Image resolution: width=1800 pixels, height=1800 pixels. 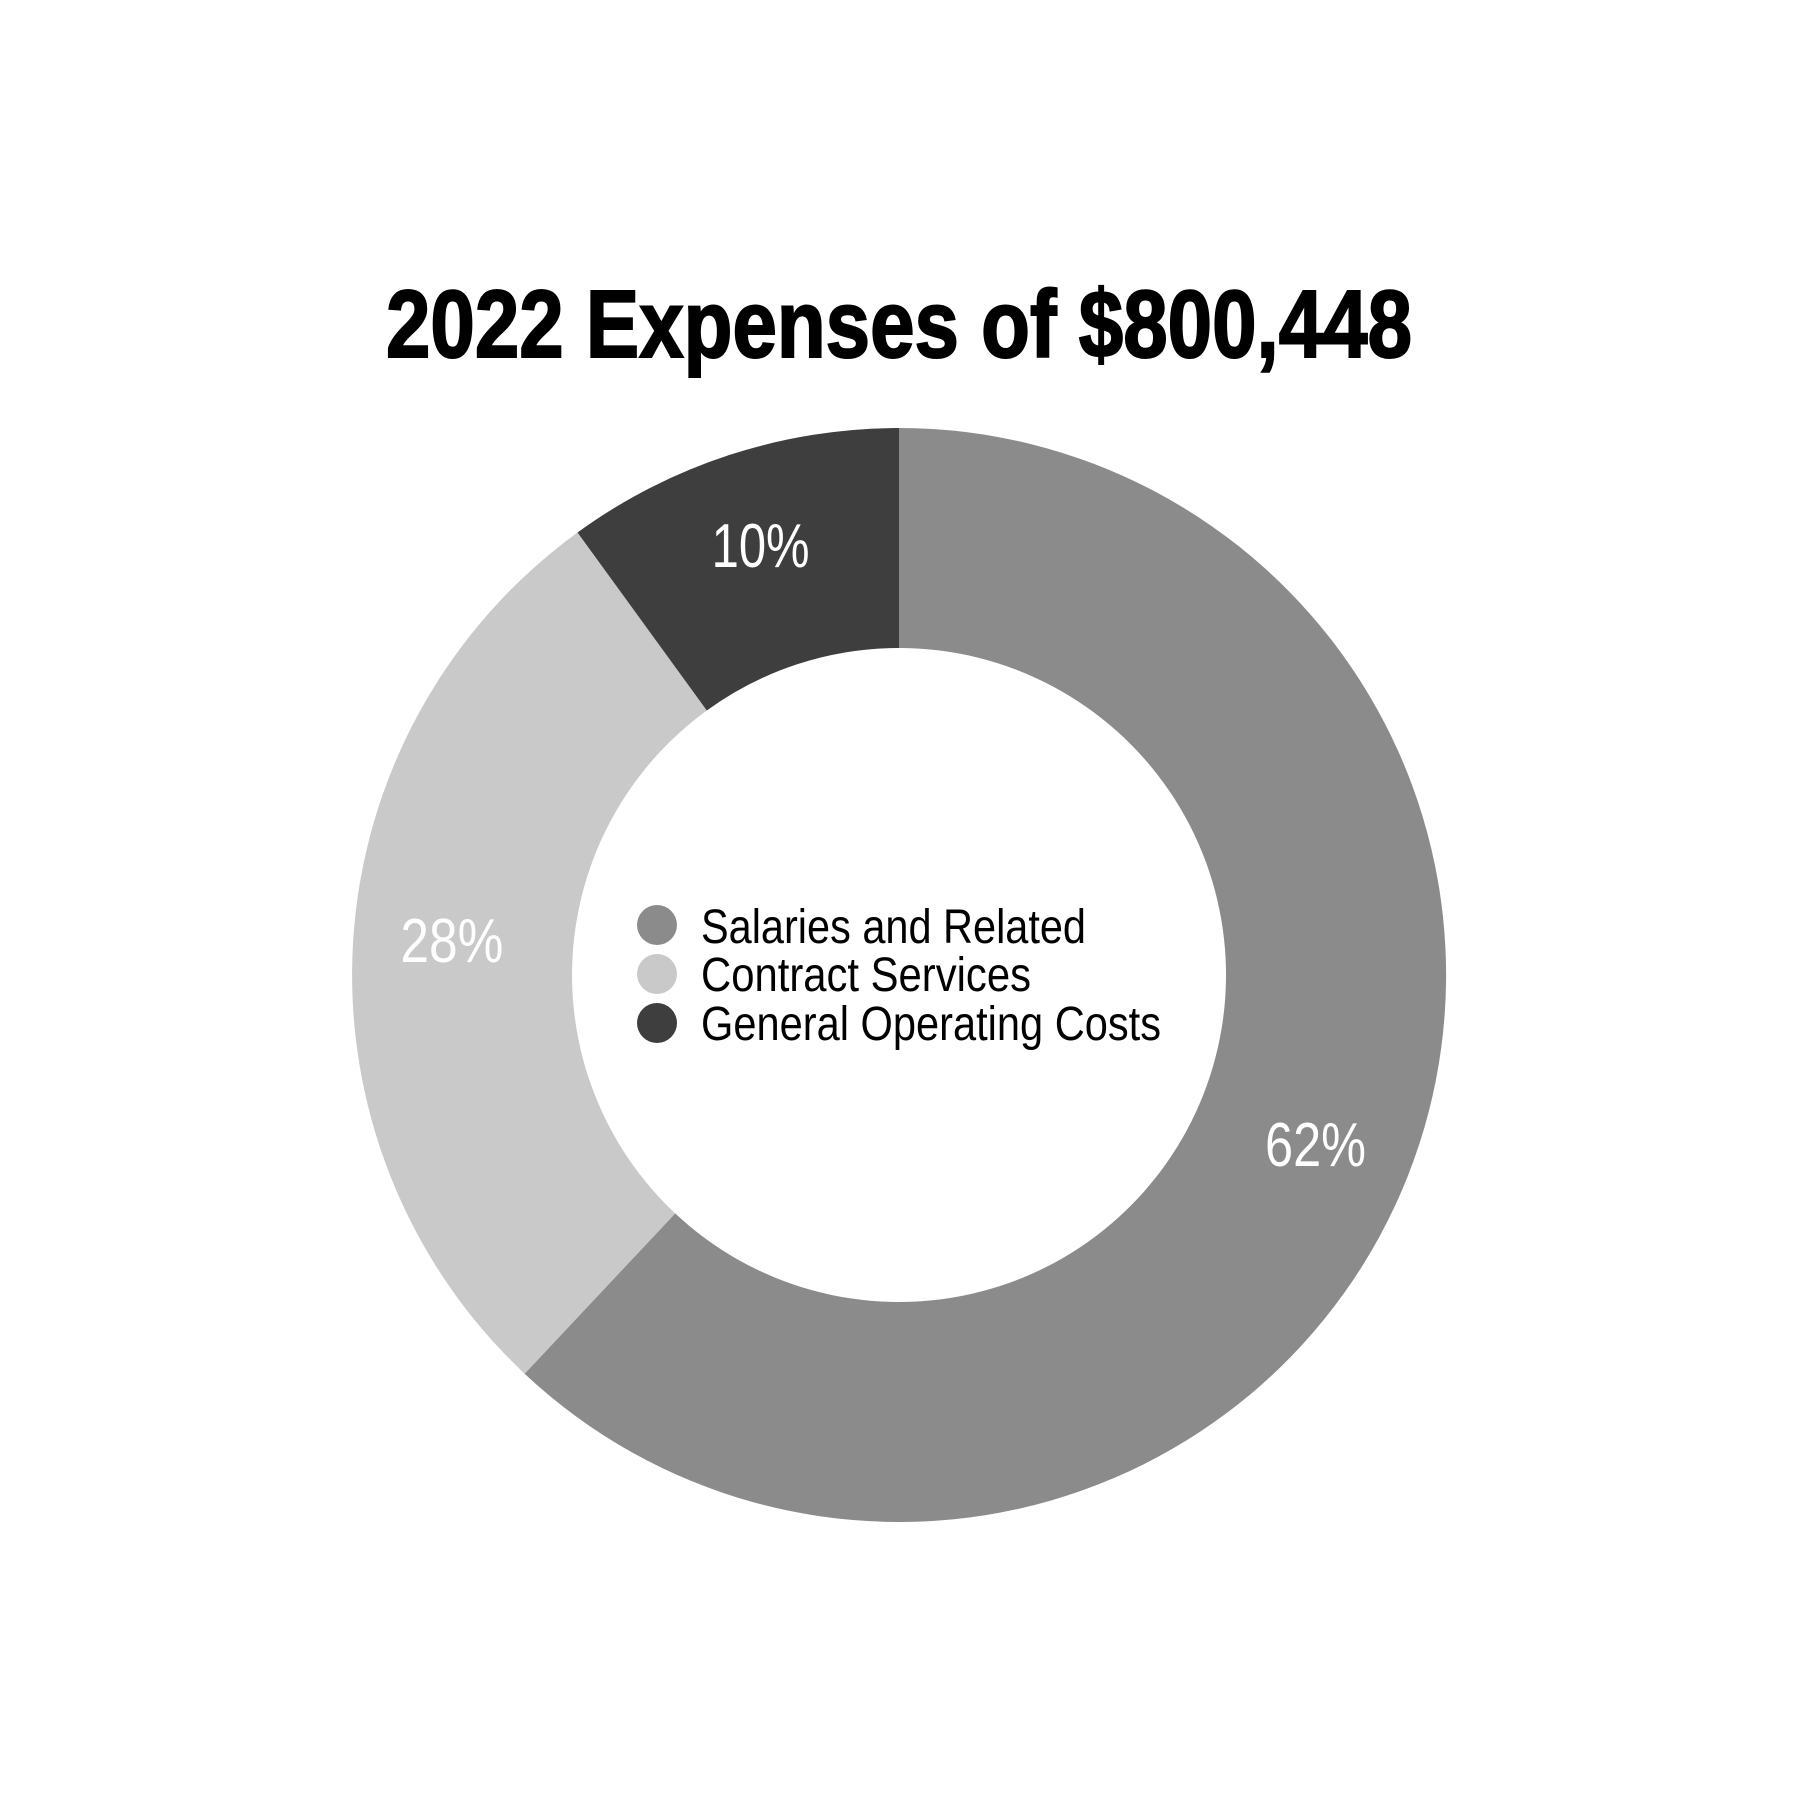 I want to click on svg-text: 10%, so click(x=761, y=546).